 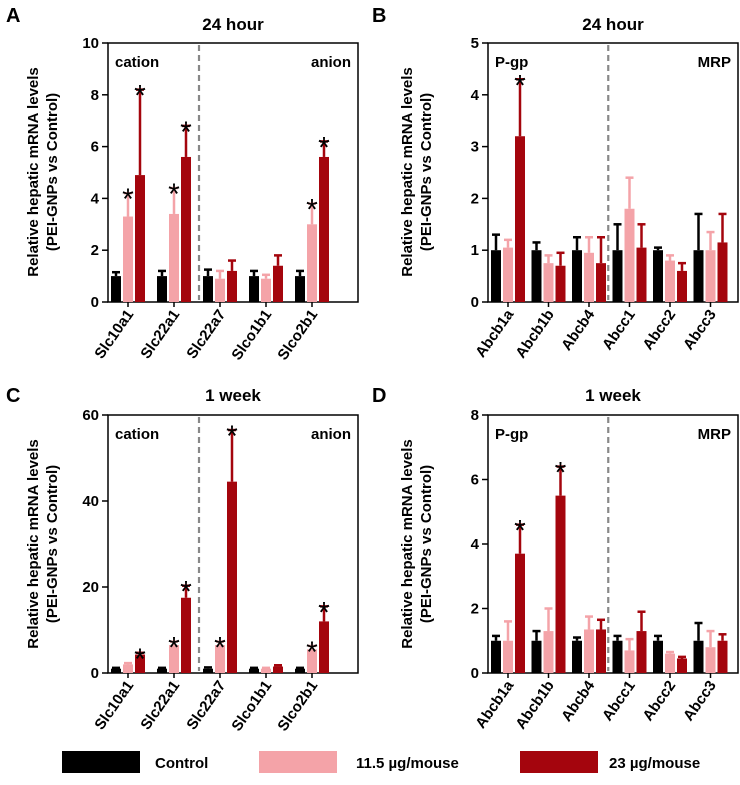 I want to click on panel-letter: C, so click(x=13, y=396).